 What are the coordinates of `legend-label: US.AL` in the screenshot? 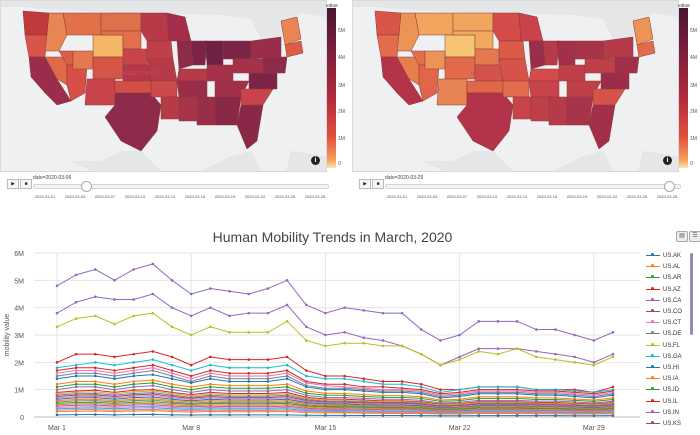 It's located at (672, 267).